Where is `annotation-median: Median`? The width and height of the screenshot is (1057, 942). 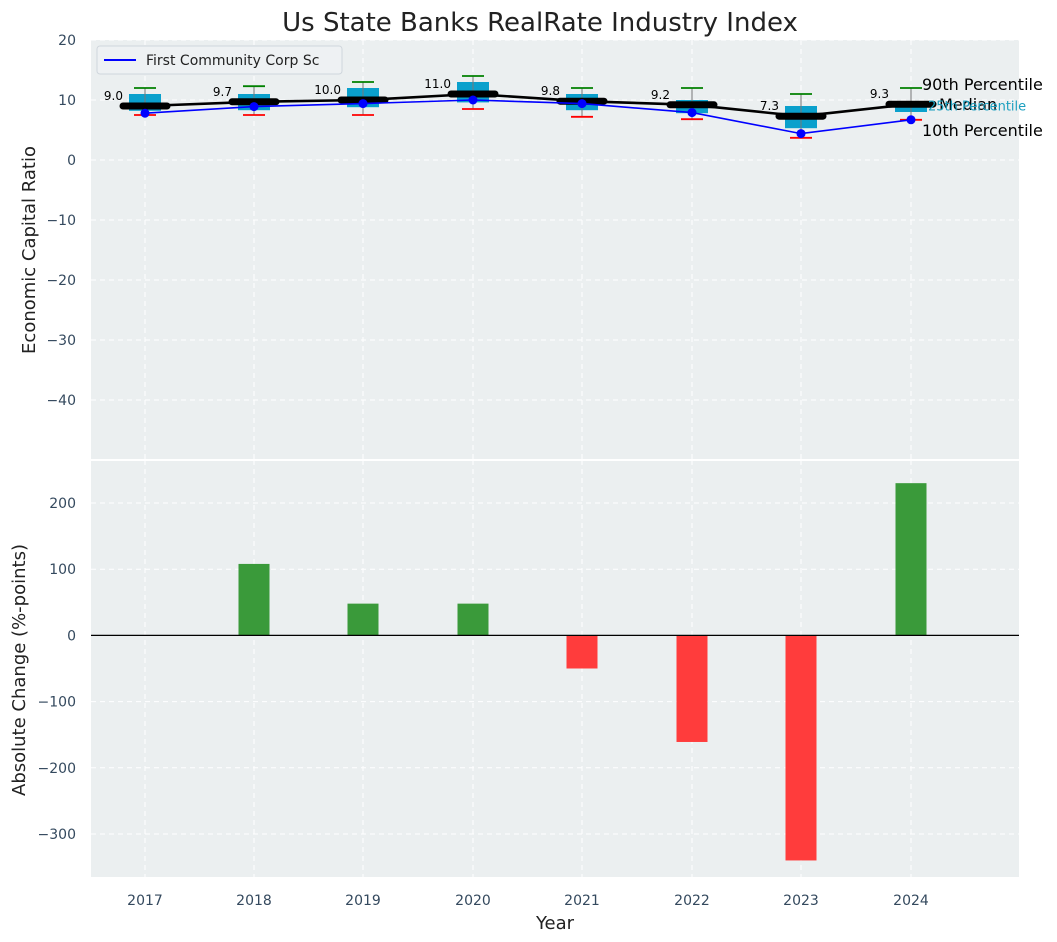 annotation-median: Median is located at coordinates (968, 104).